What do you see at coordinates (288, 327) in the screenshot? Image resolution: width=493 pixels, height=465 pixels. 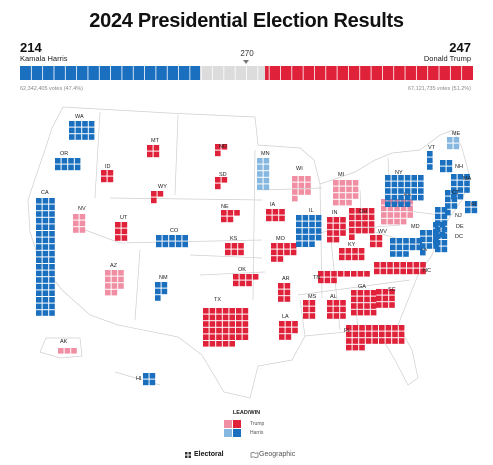 I see `state-la: LA` at bounding box center [288, 327].